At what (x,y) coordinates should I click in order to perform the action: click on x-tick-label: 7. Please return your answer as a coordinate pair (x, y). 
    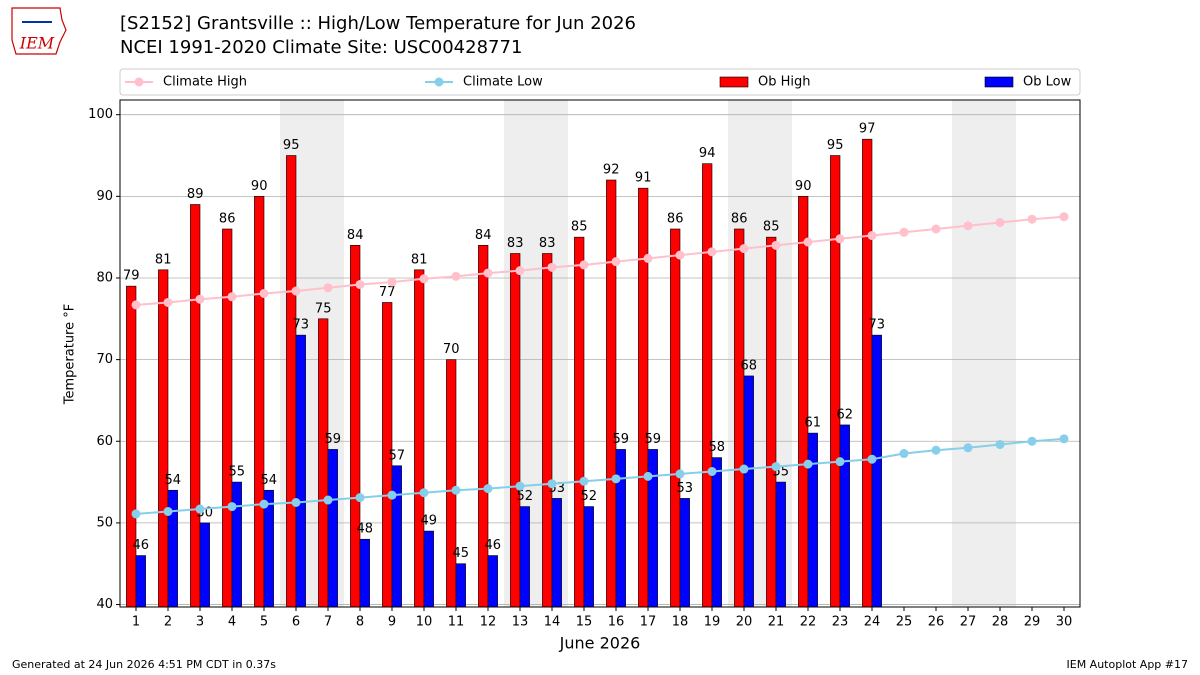
    Looking at the image, I should click on (328, 622).